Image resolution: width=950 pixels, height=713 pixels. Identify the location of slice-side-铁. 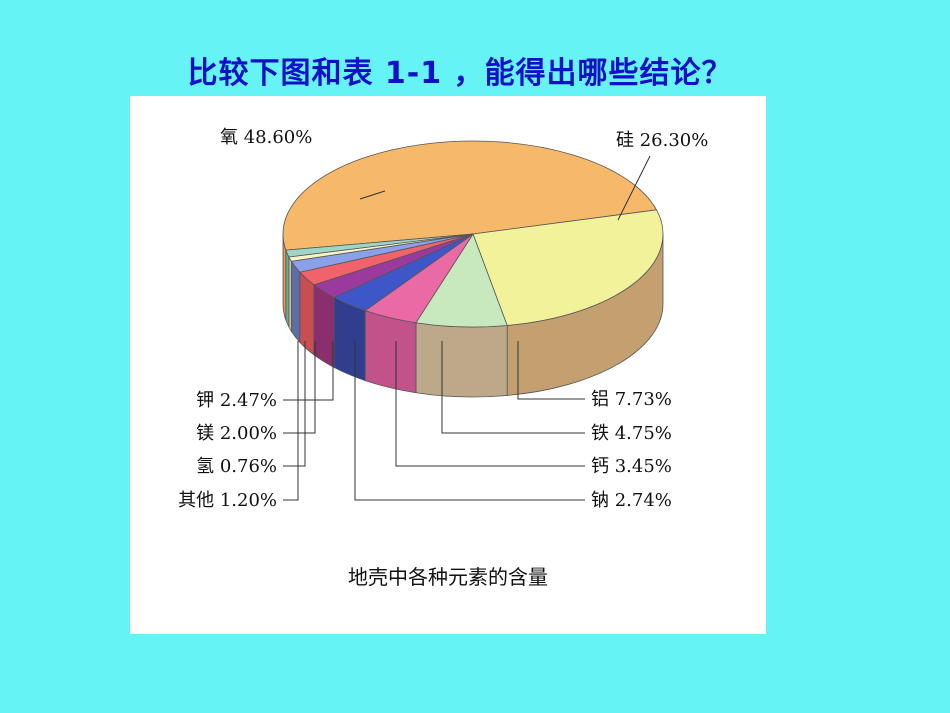
(390, 352).